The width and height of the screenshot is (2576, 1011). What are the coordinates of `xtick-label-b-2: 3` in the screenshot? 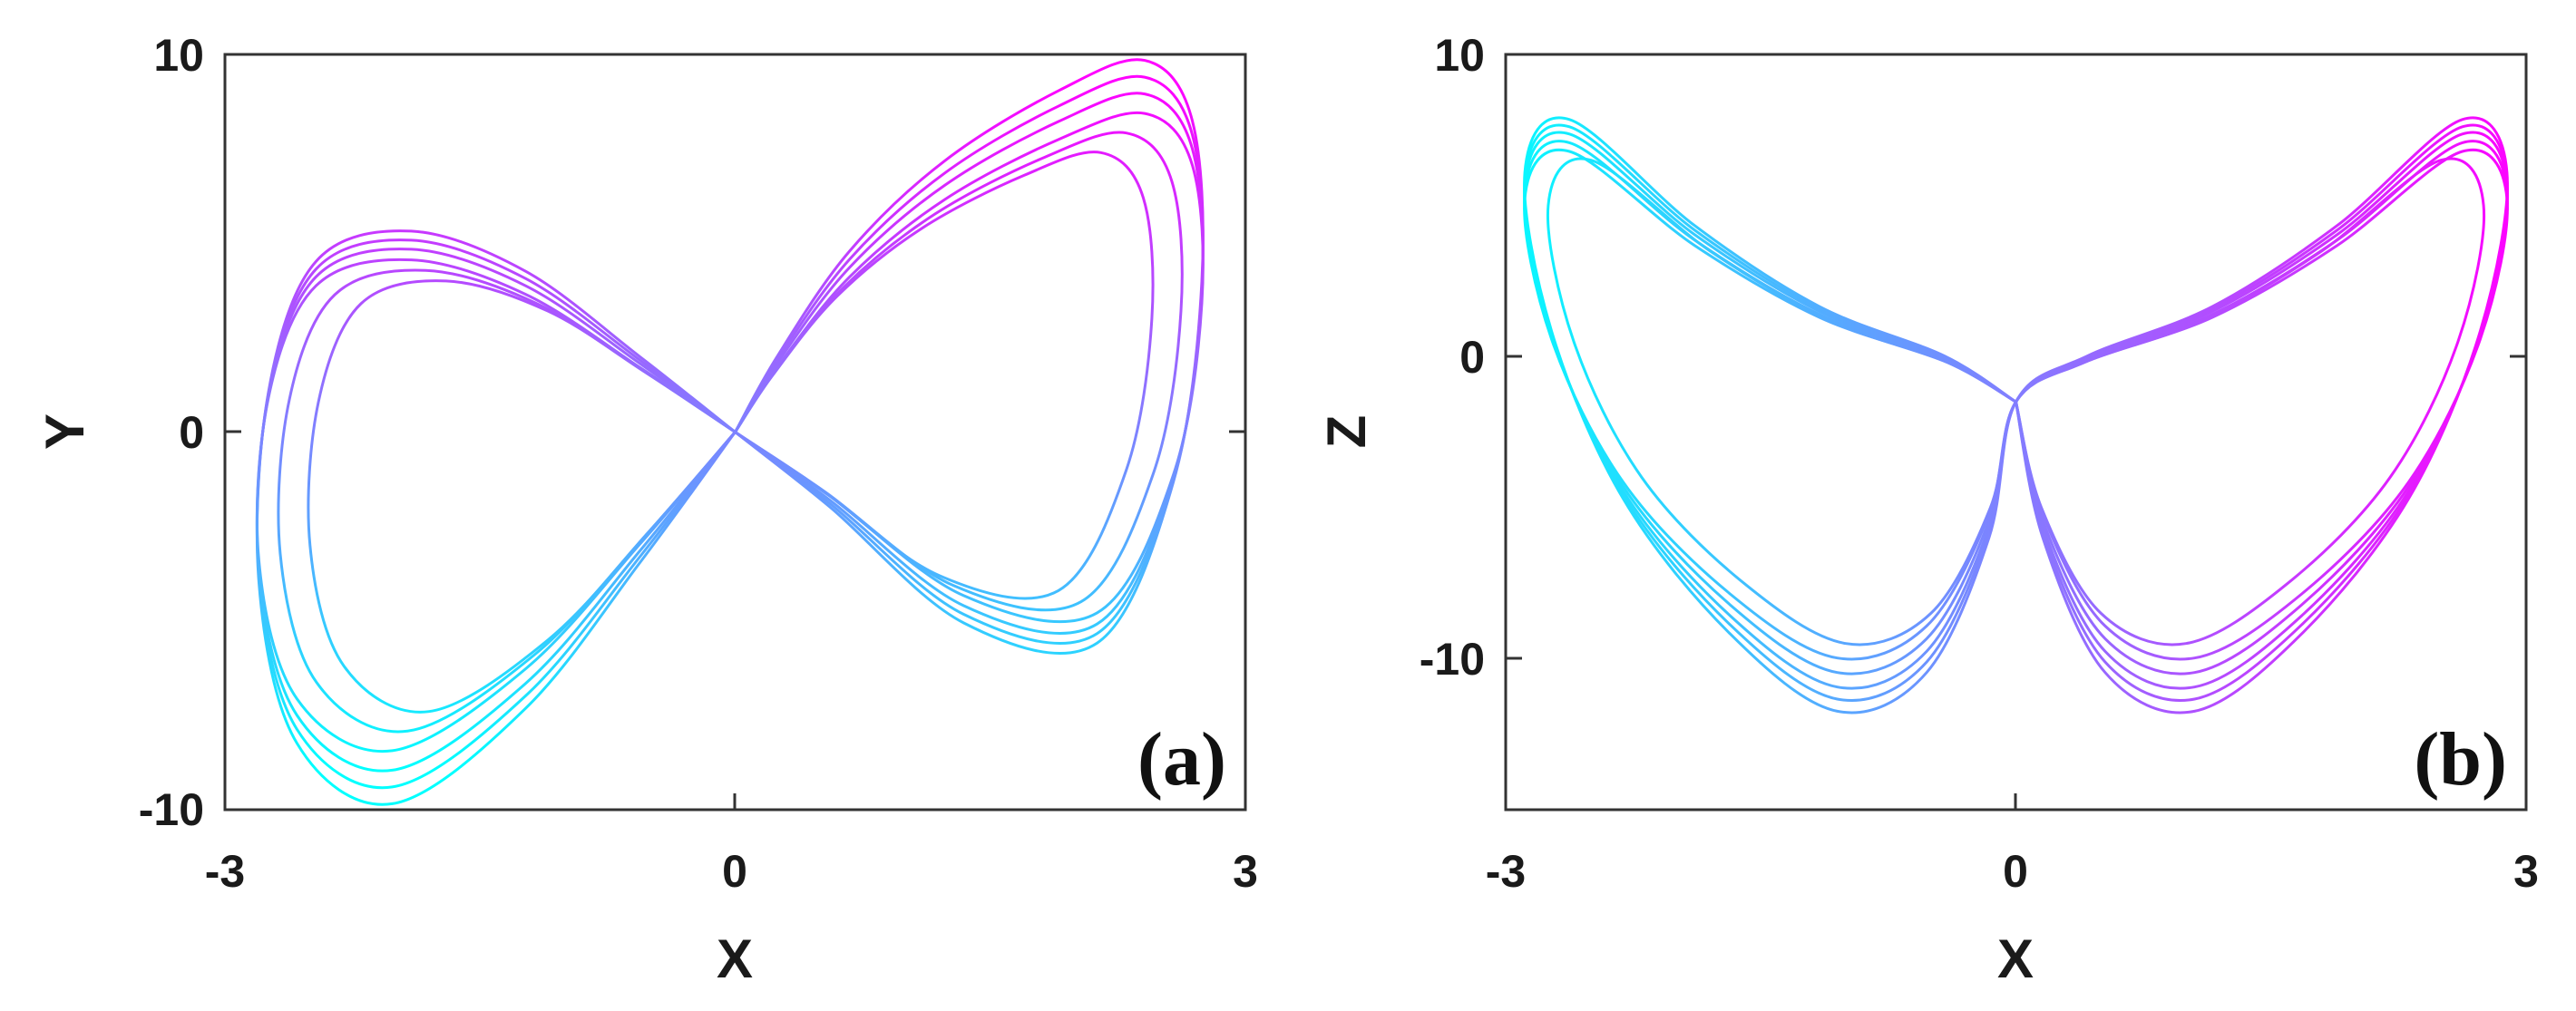 It's located at (2526, 871).